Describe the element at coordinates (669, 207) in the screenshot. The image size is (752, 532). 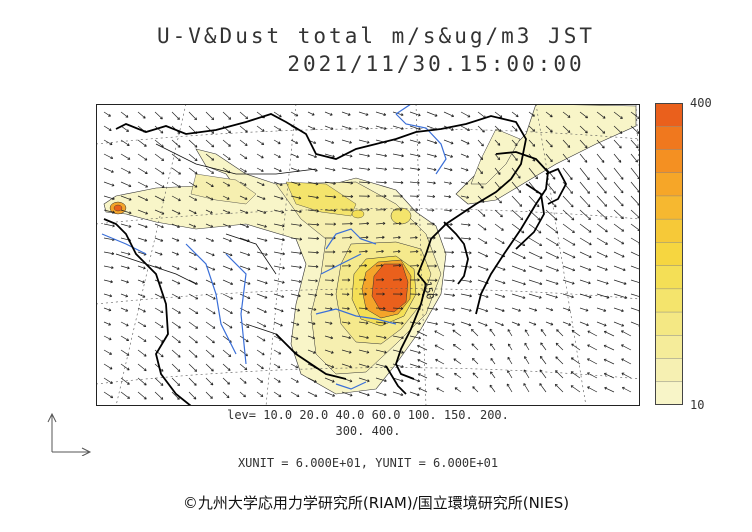
I see `color-scale-swatch` at that location.